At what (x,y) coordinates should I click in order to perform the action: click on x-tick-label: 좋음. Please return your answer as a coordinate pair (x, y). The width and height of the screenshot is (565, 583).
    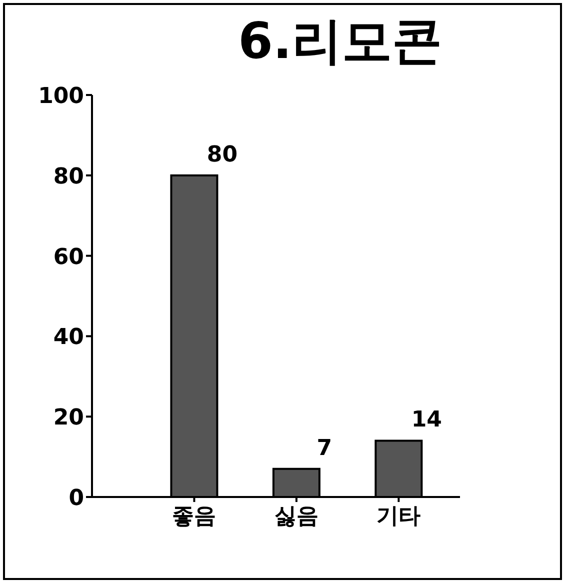
    Looking at the image, I should click on (194, 516).